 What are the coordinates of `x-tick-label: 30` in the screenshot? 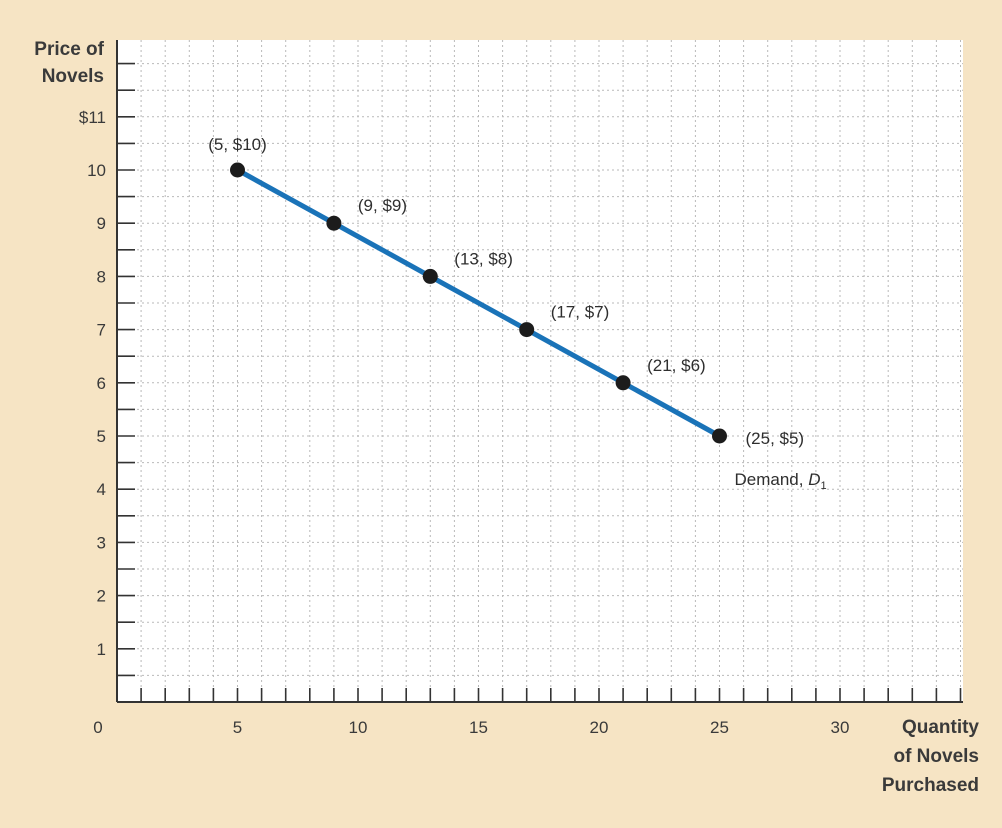 It's located at (840, 727).